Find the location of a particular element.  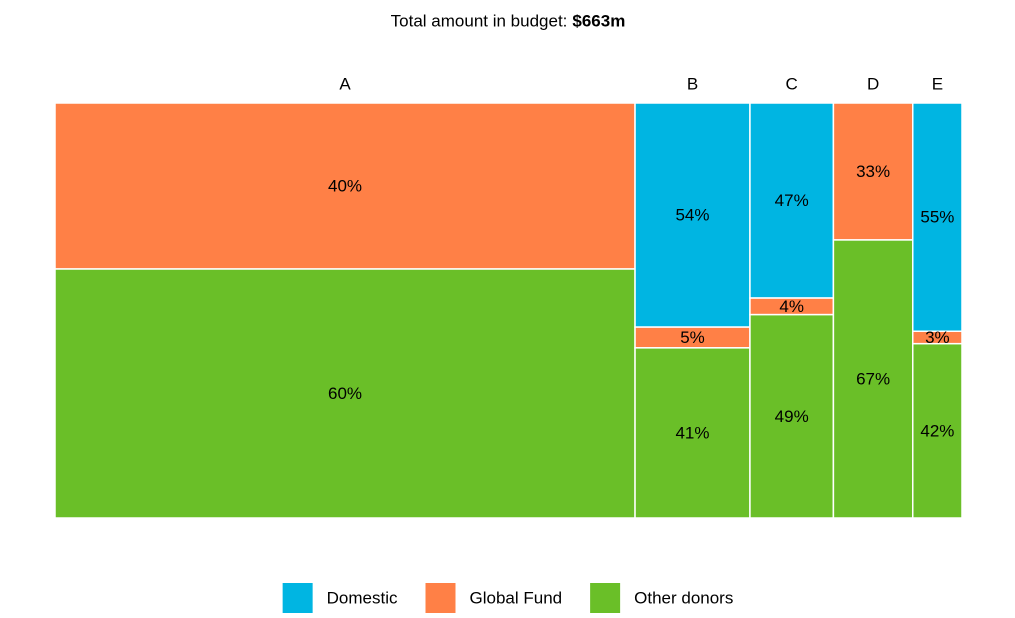

data-label: 67% is located at coordinates (873, 378).